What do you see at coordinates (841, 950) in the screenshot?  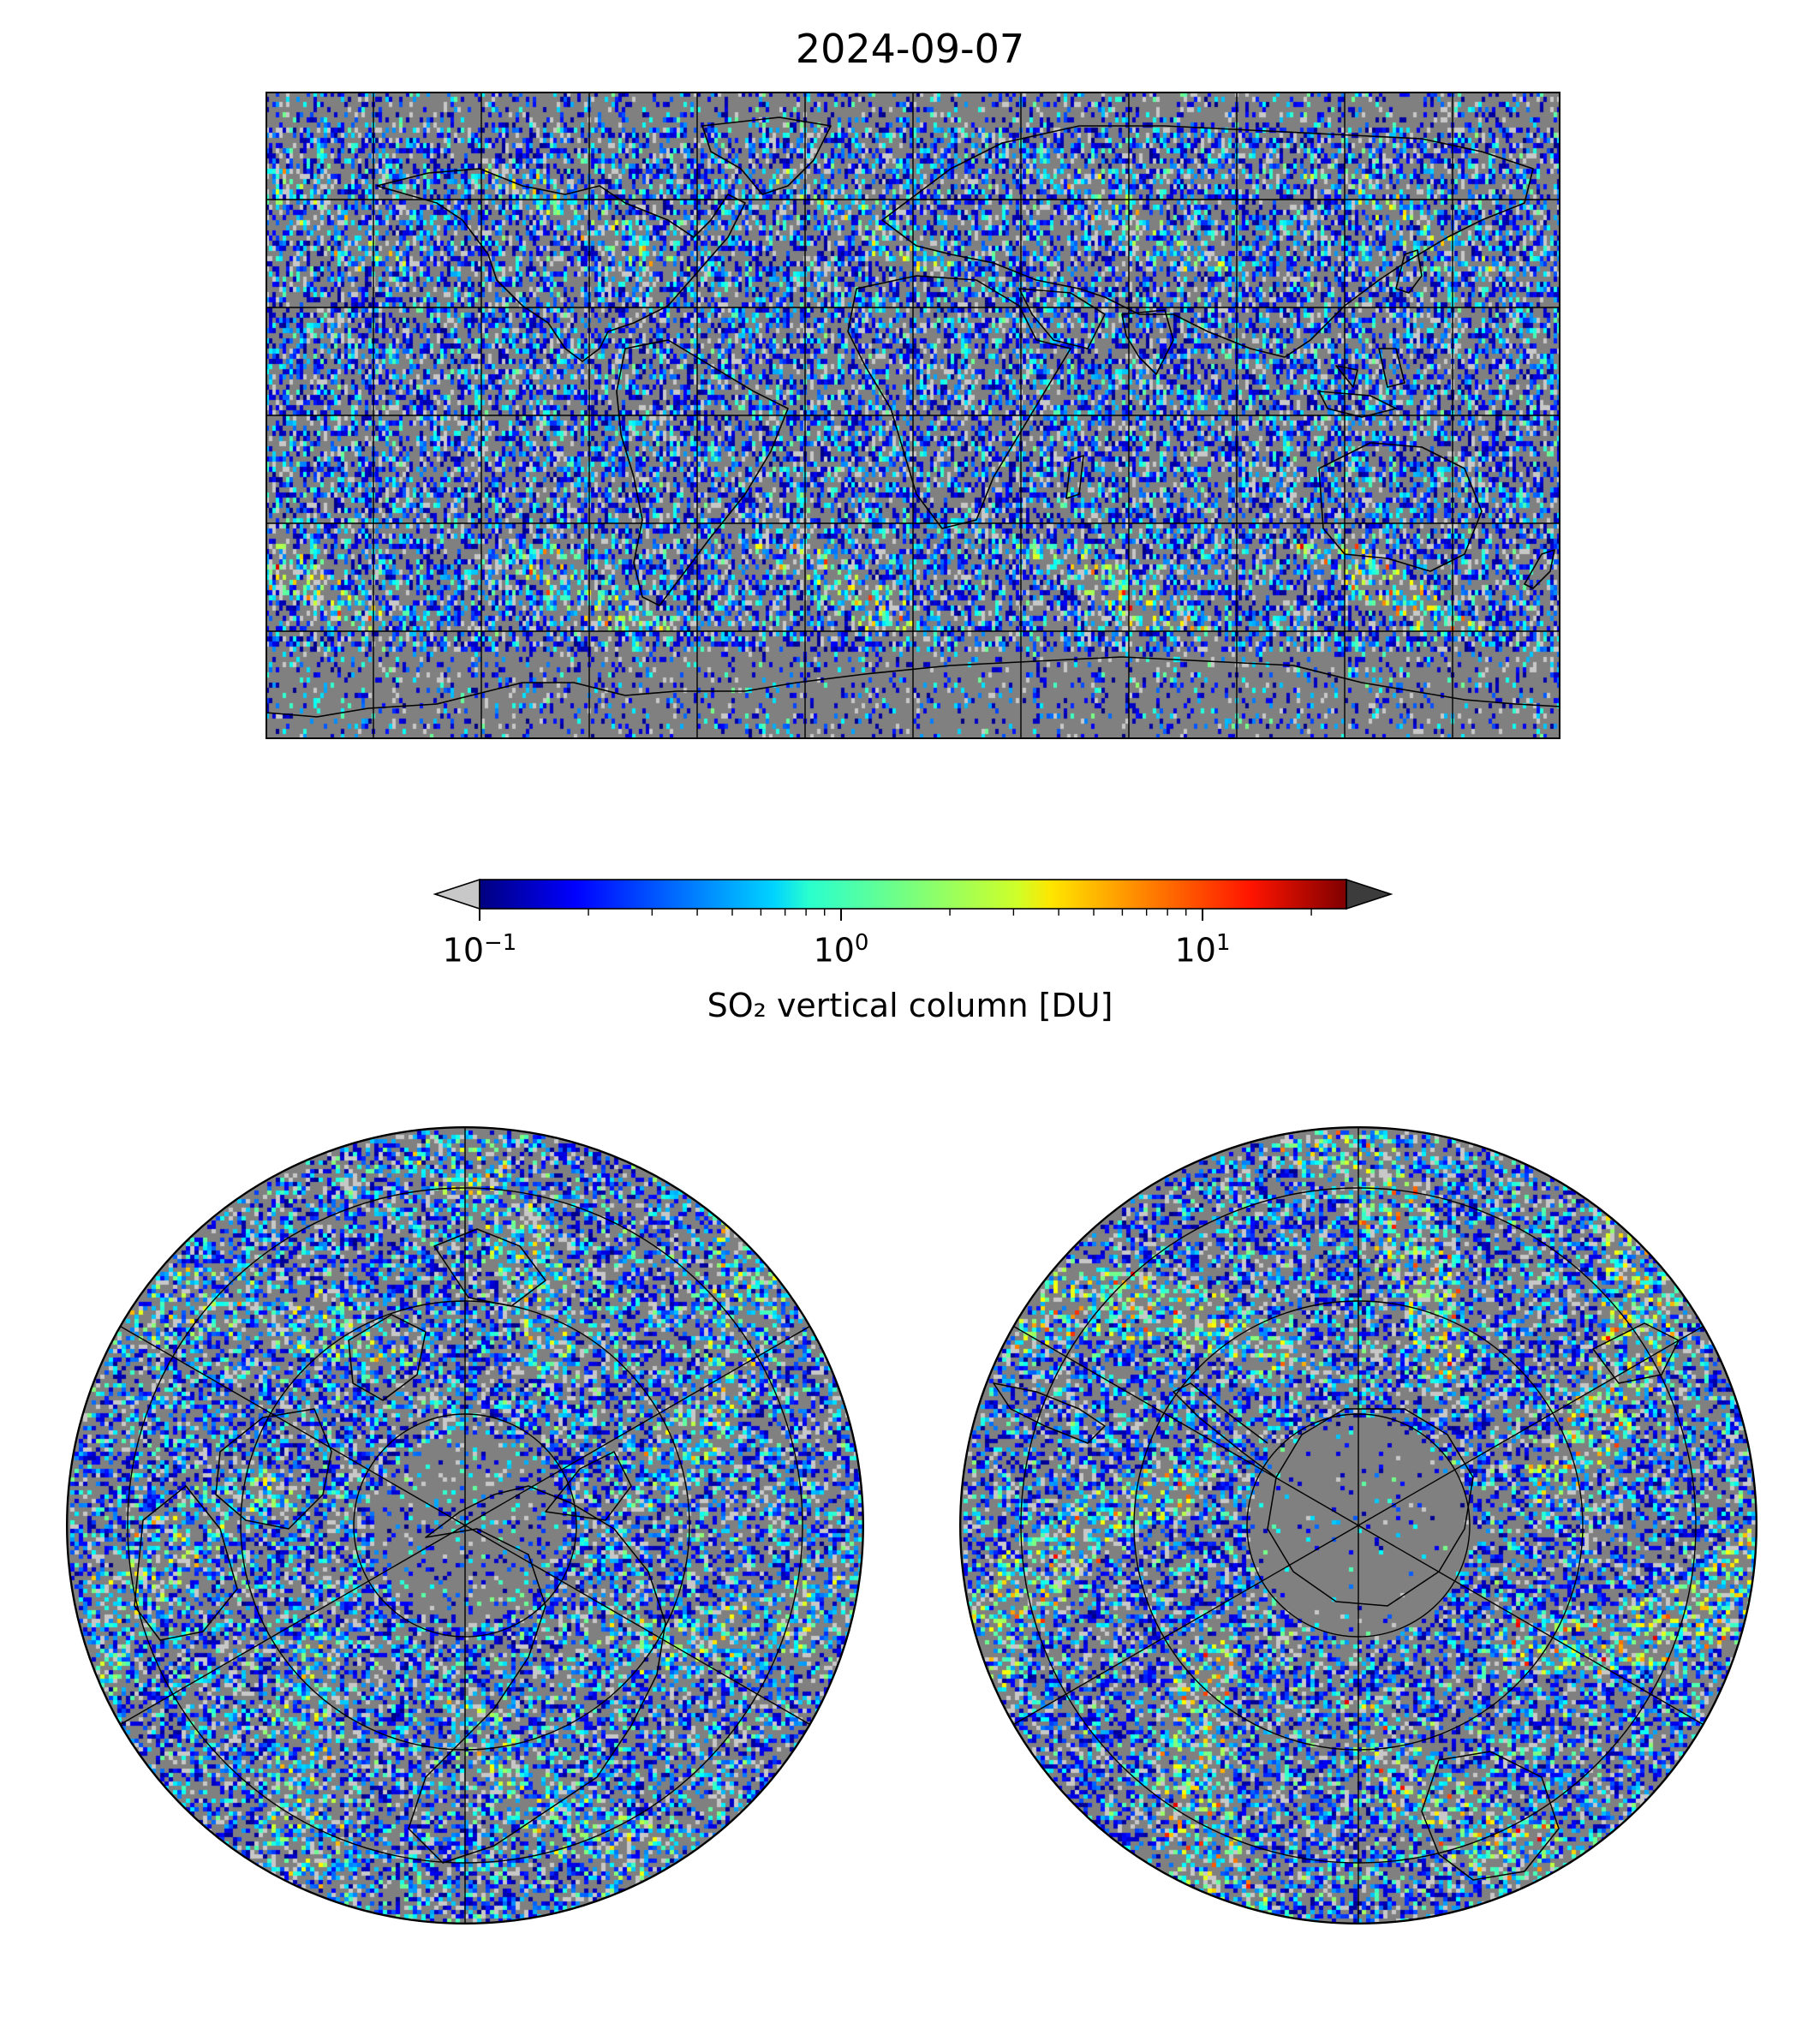 I see `colorbar-tick-label: 10⁰` at bounding box center [841, 950].